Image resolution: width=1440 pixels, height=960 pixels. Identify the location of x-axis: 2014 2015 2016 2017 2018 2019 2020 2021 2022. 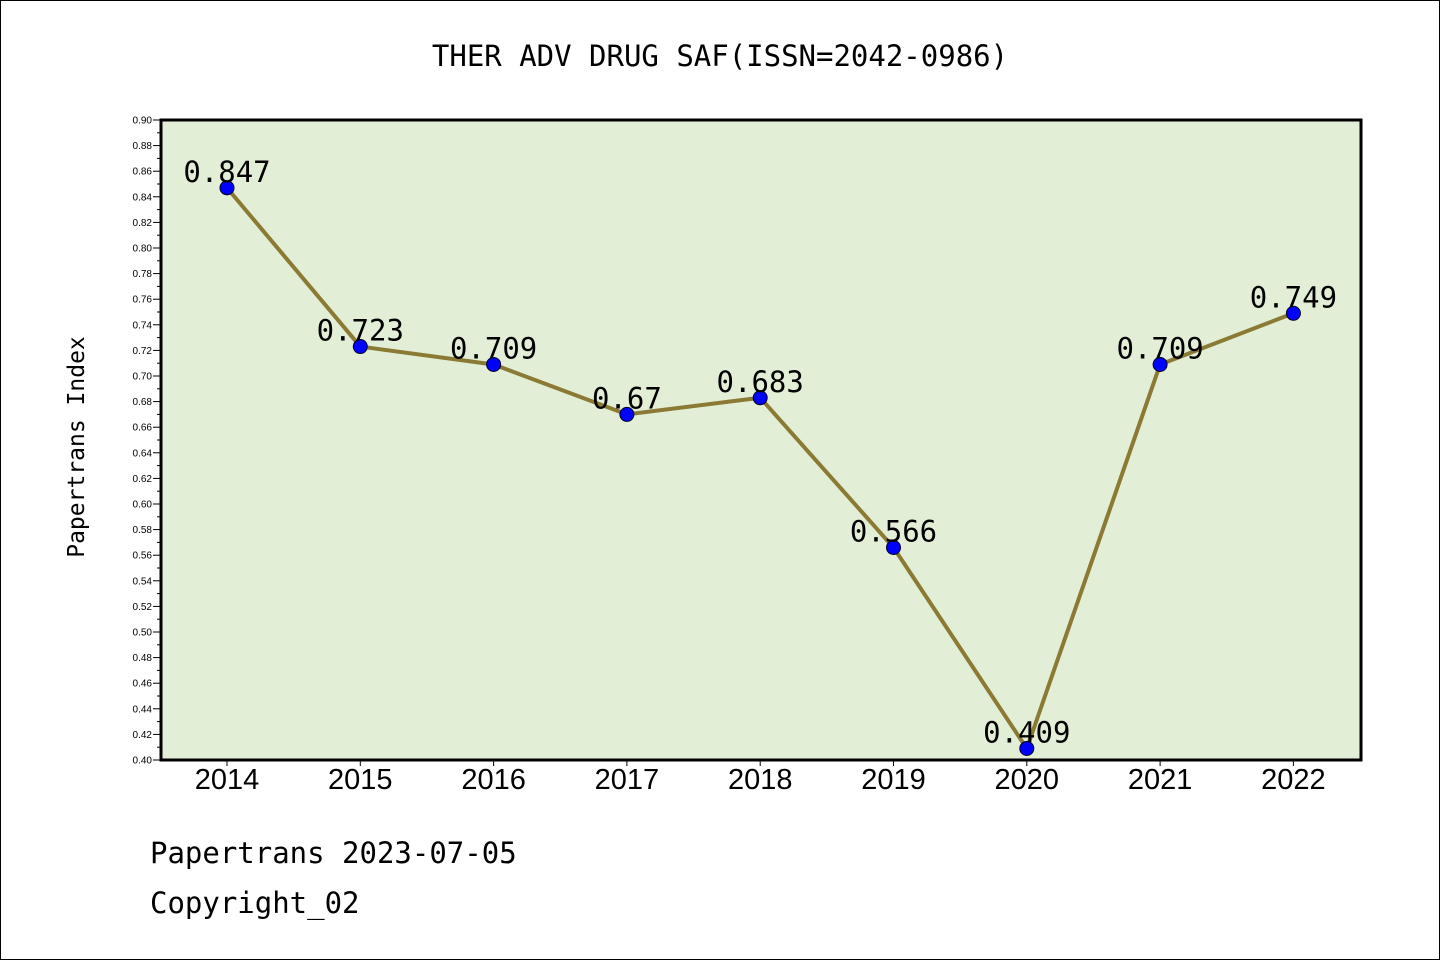
(760, 778).